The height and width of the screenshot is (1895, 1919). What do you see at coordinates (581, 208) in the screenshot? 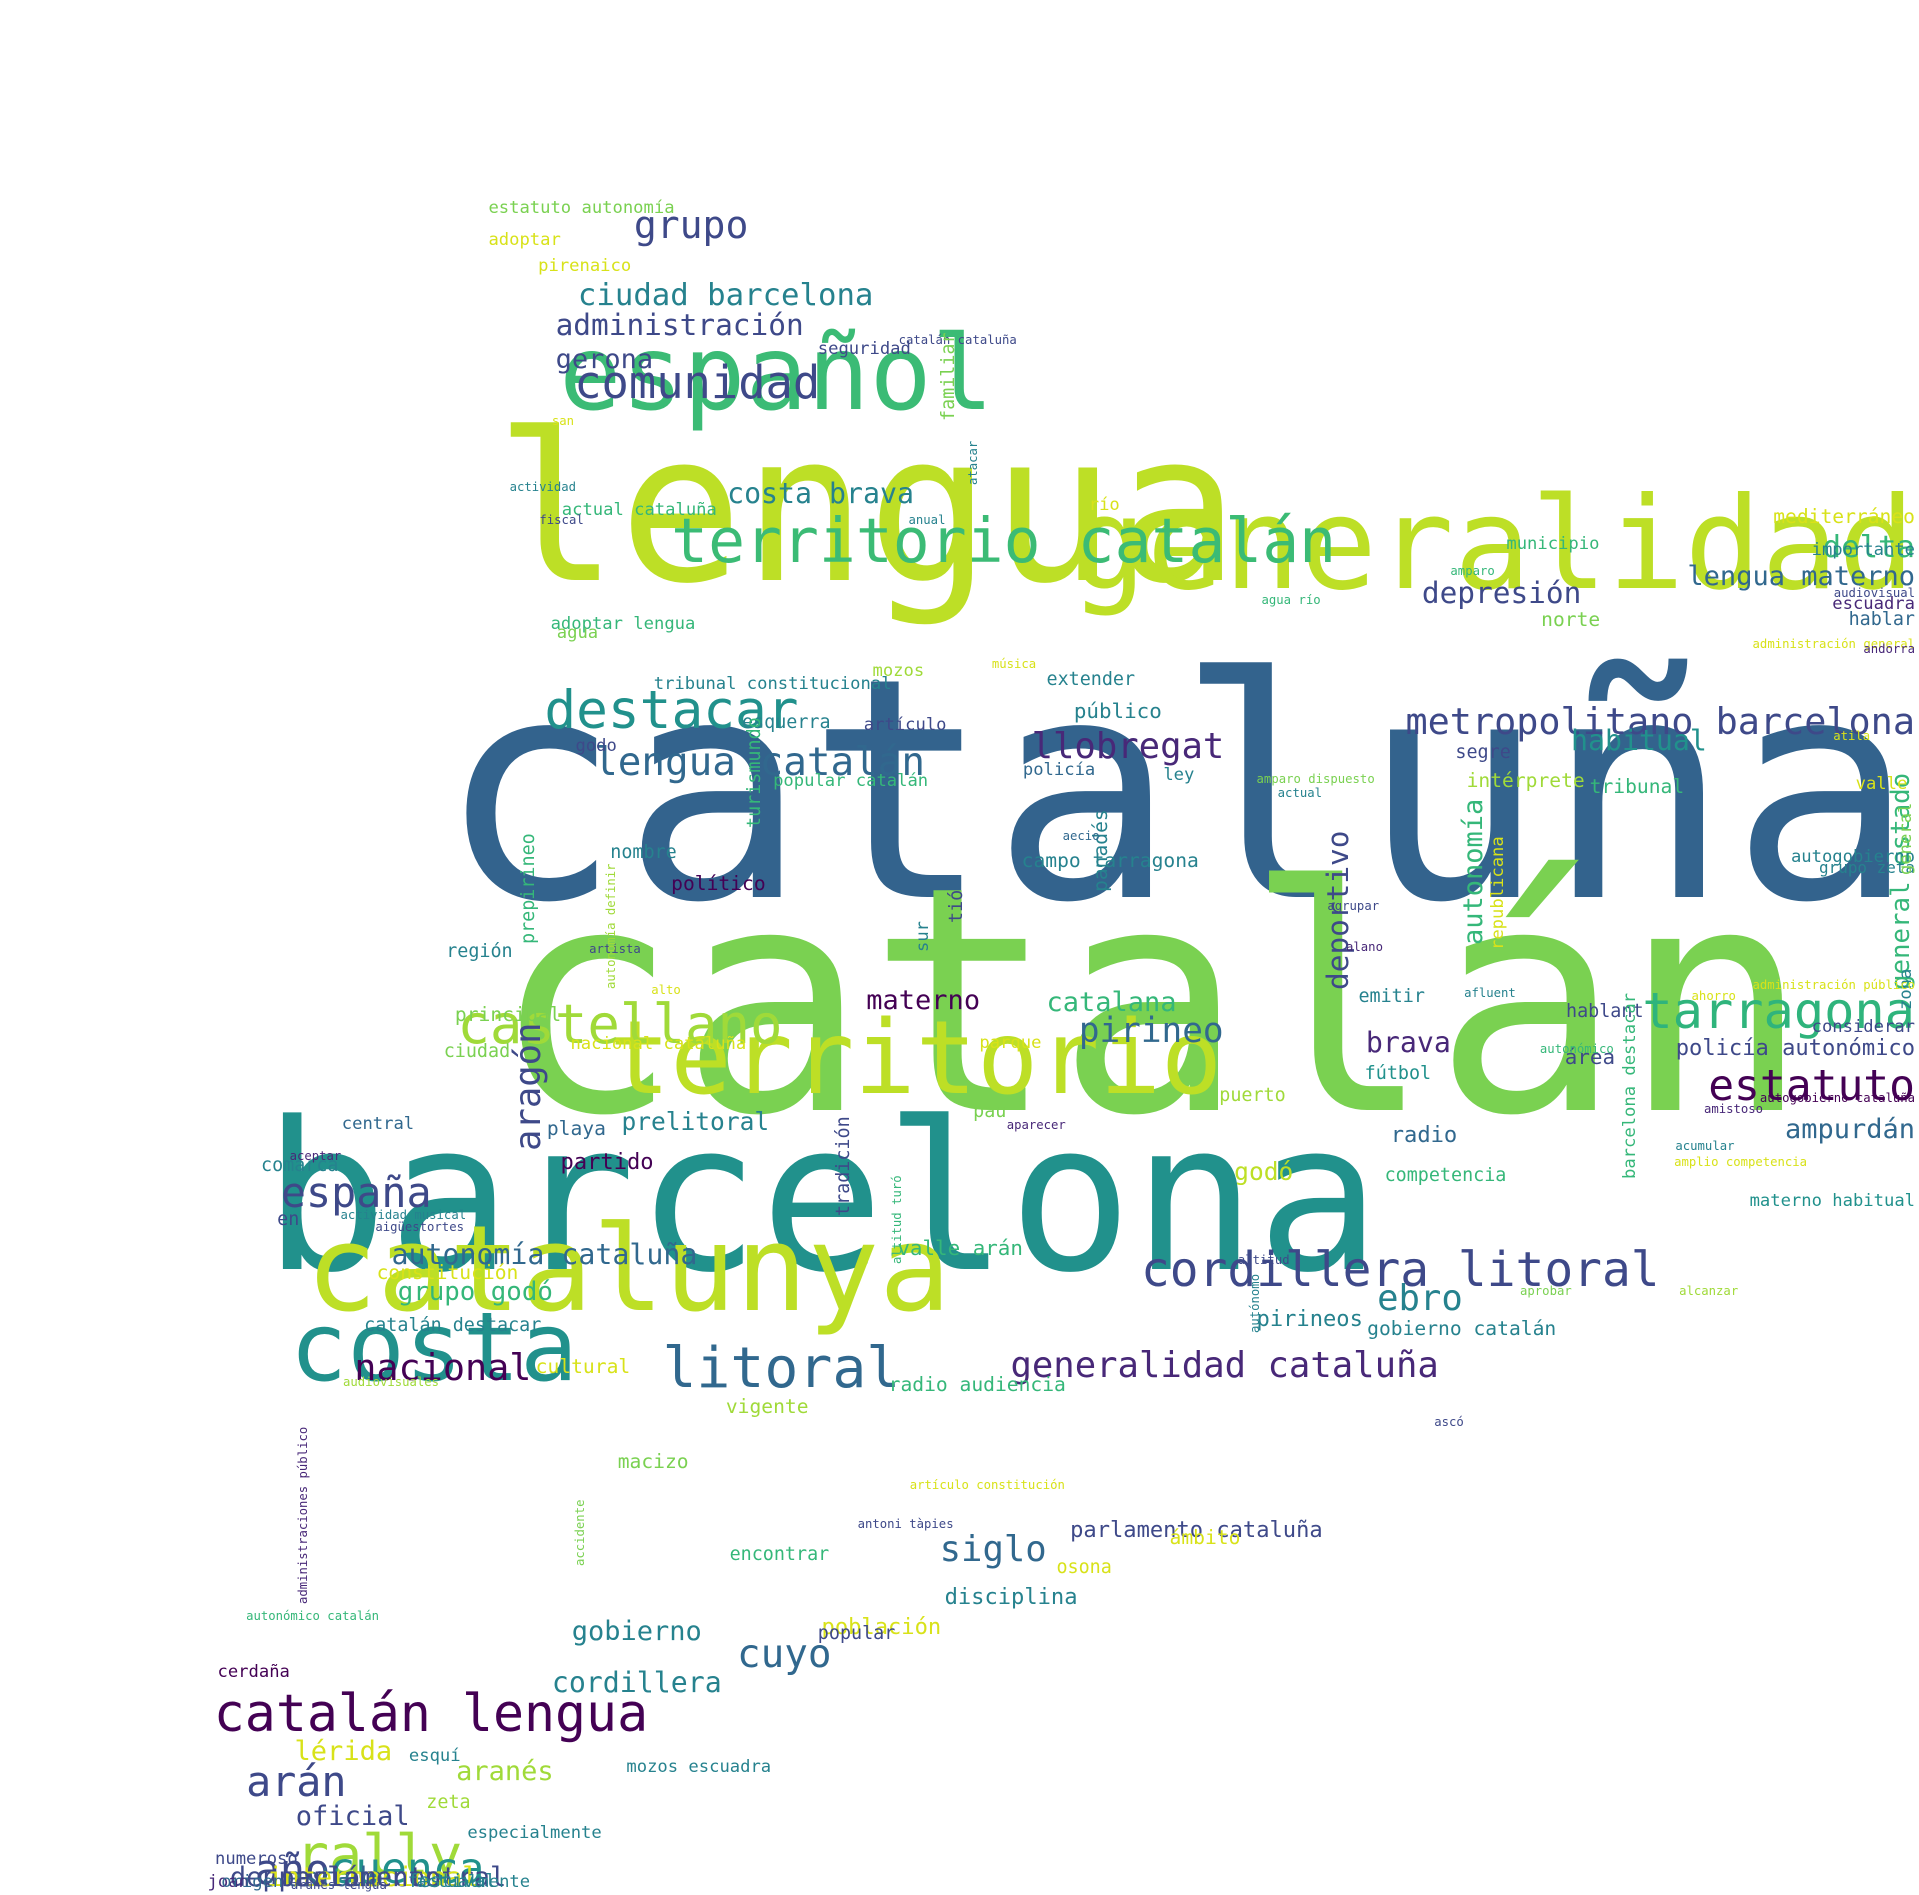
I see `cloud-word: estatuto autonomía` at bounding box center [581, 208].